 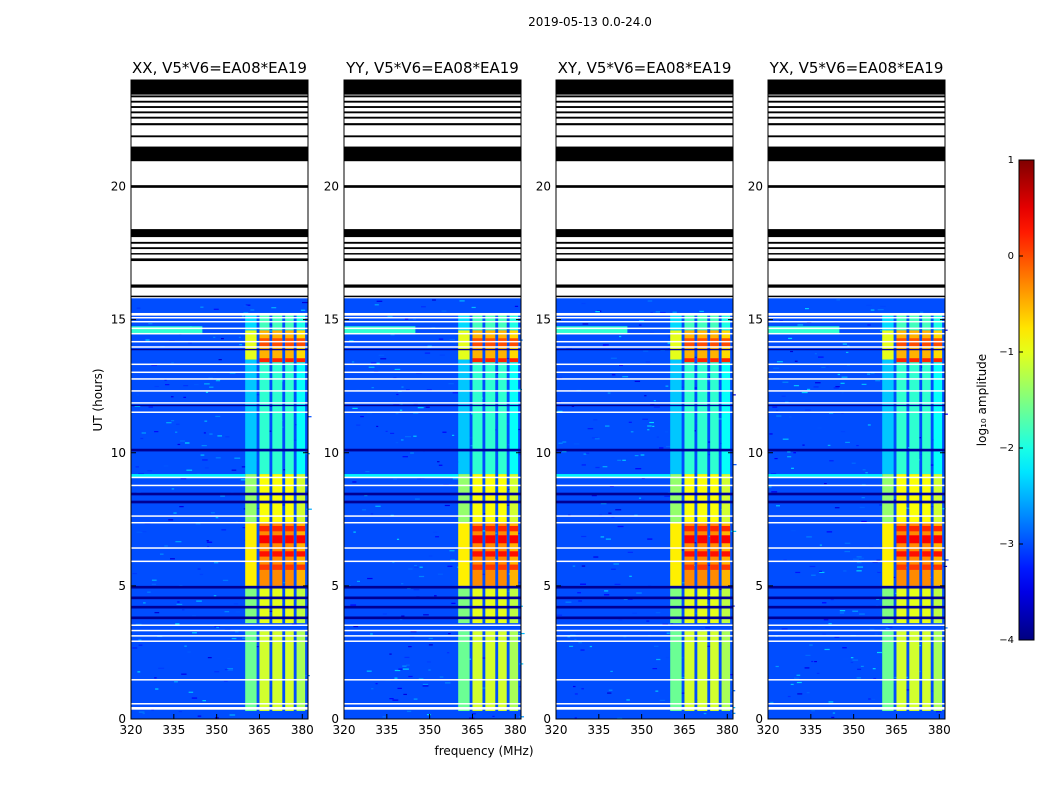 What do you see at coordinates (543, 320) in the screenshot?
I see `y-tick-label: 15` at bounding box center [543, 320].